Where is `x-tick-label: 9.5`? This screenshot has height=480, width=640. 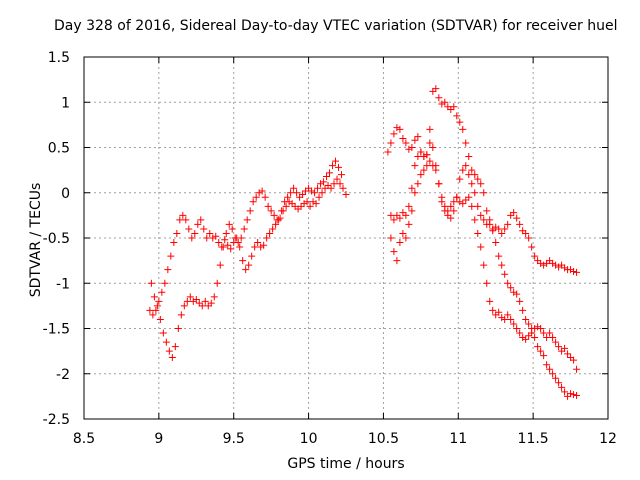
x-tick-label: 9.5 is located at coordinates (234, 439).